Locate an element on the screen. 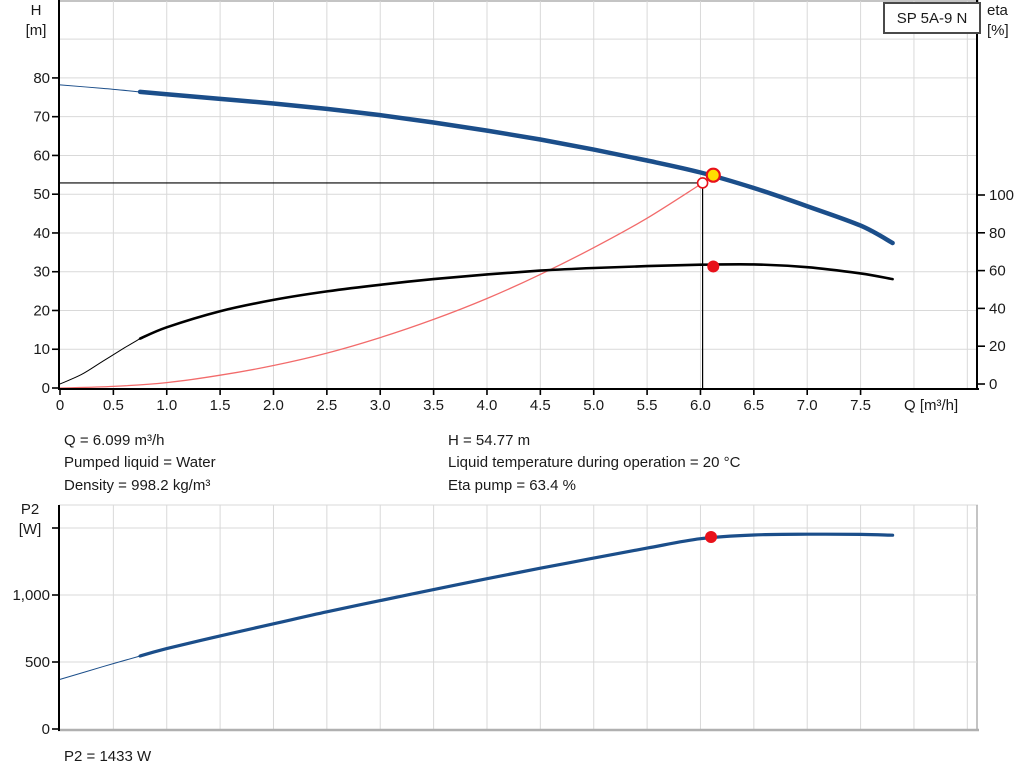 This screenshot has width=1024, height=781. pump-model-label: SP 5A-9 N is located at coordinates (932, 18).